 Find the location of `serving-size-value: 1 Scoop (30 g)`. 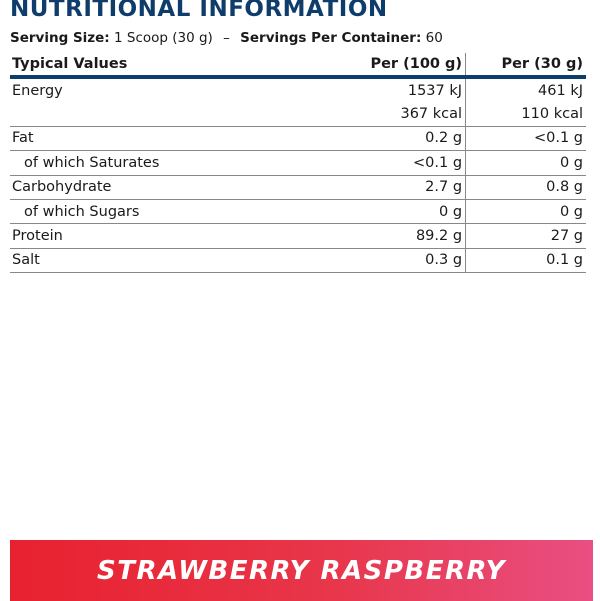

serving-size-value: 1 Scoop (30 g) is located at coordinates (163, 38).